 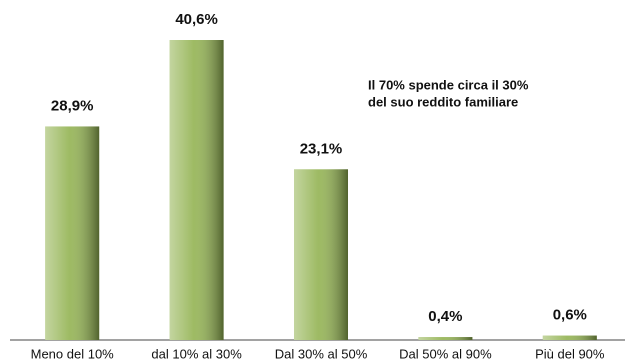 What do you see at coordinates (570, 315) in the screenshot?
I see `value-label: 0,6%` at bounding box center [570, 315].